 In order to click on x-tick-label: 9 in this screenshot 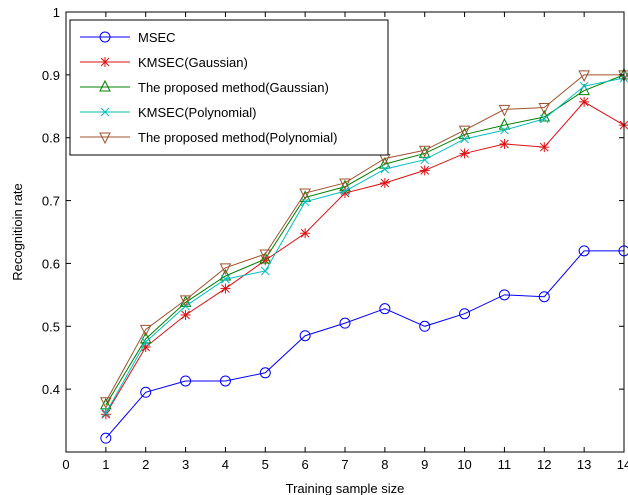, I will do `click(424, 464)`.